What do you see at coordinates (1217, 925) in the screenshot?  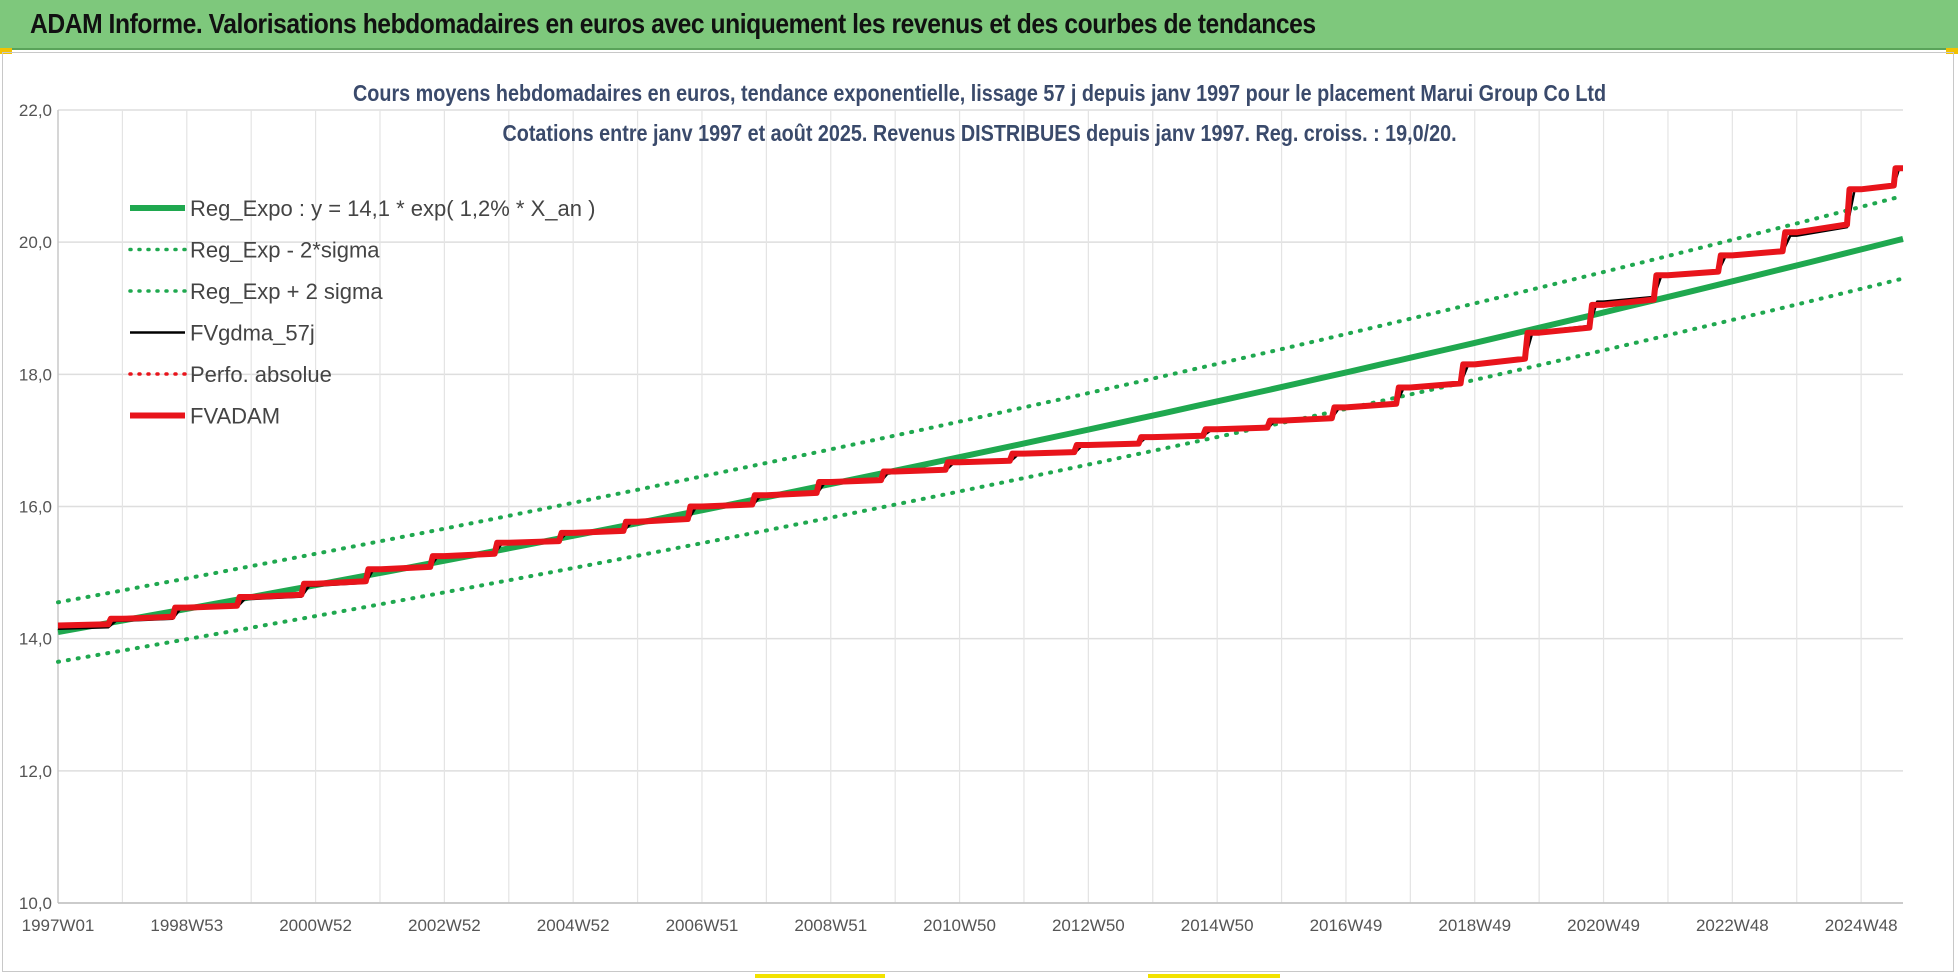 I see `x-tick-label: 2014W50` at bounding box center [1217, 925].